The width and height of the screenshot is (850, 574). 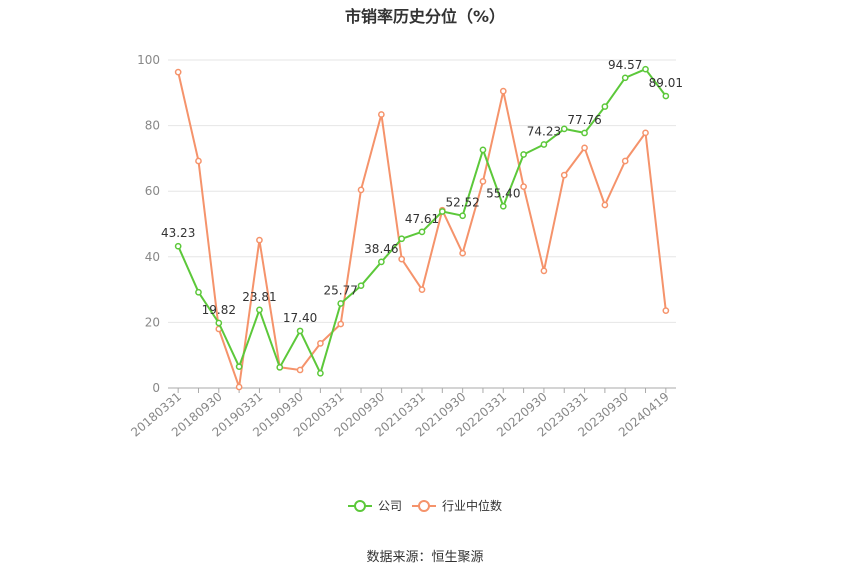 I want to click on y-tick-label: 80, so click(x=152, y=126).